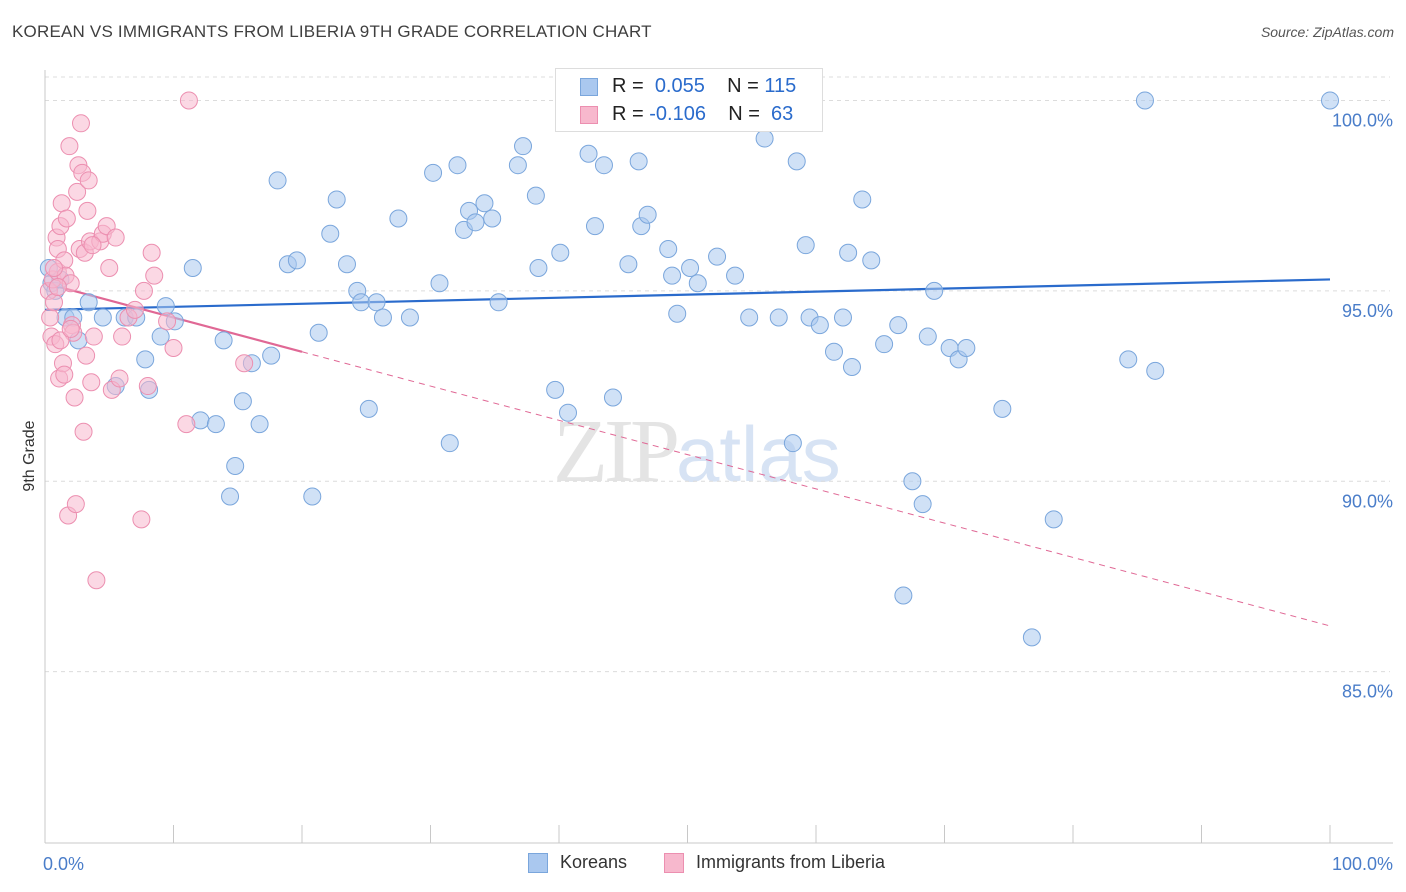  Describe the element at coordinates (1367, 311) in the screenshot. I see `y-tick-label: 95.0%` at that location.